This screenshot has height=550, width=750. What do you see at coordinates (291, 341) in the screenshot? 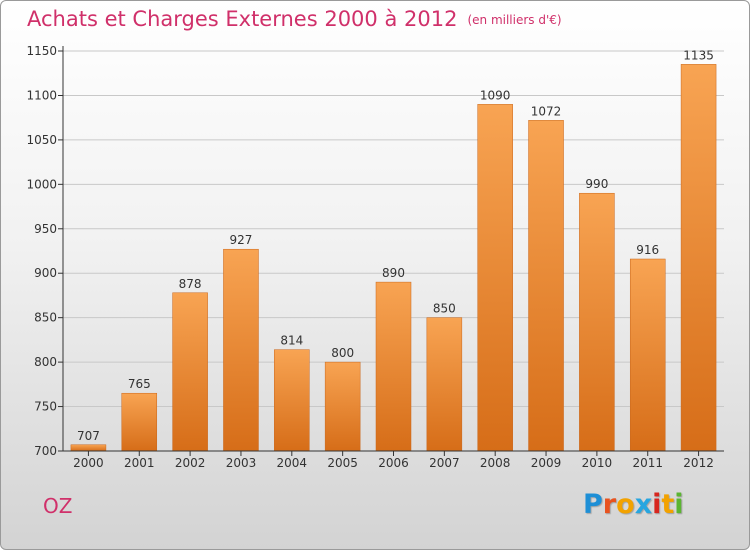
I see `data-label: 814` at bounding box center [291, 341].